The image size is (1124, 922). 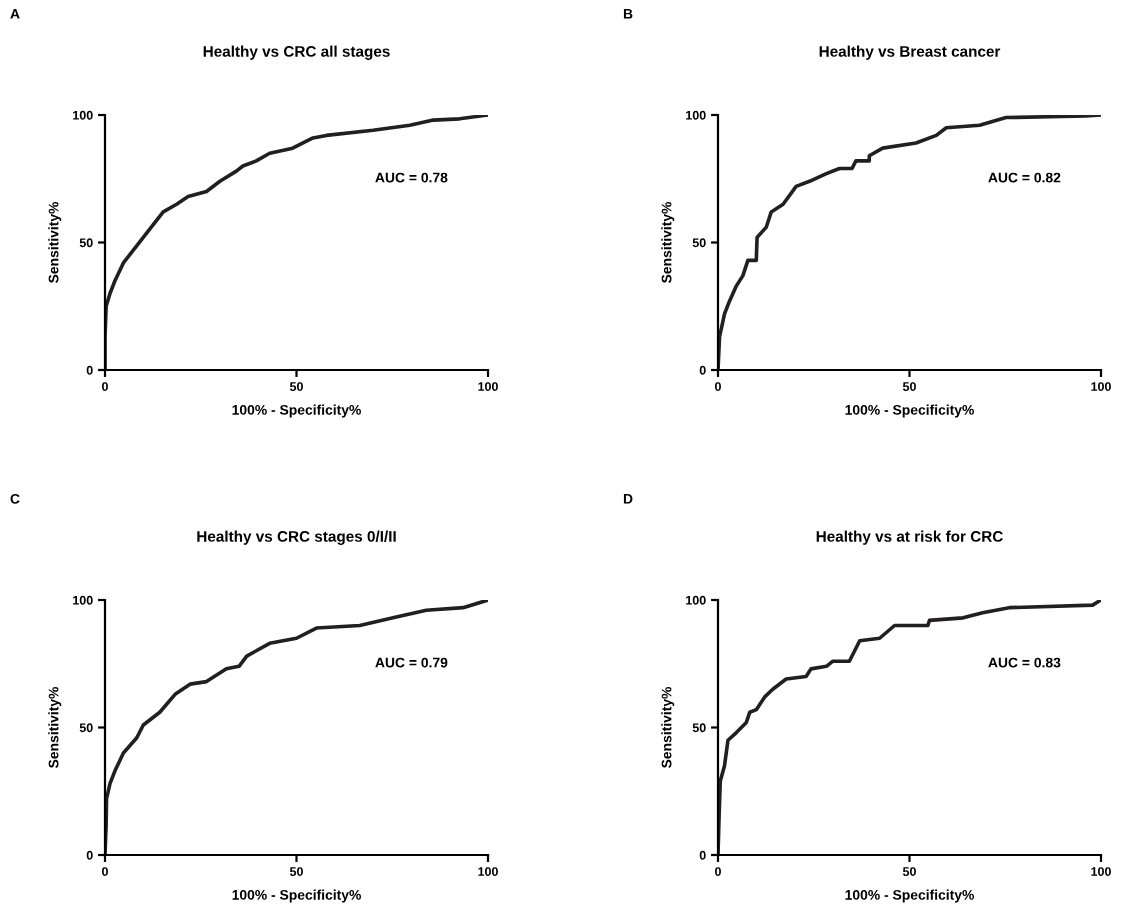 What do you see at coordinates (1024, 177) in the screenshot?
I see `annotation: AUC = 0.82` at bounding box center [1024, 177].